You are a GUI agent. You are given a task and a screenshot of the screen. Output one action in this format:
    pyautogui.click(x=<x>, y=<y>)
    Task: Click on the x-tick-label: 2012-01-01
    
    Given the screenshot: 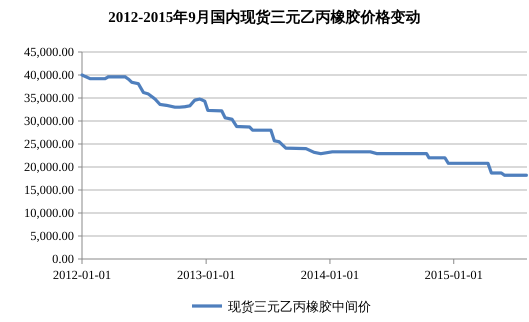 What is the action you would take?
    pyautogui.click(x=82, y=275)
    